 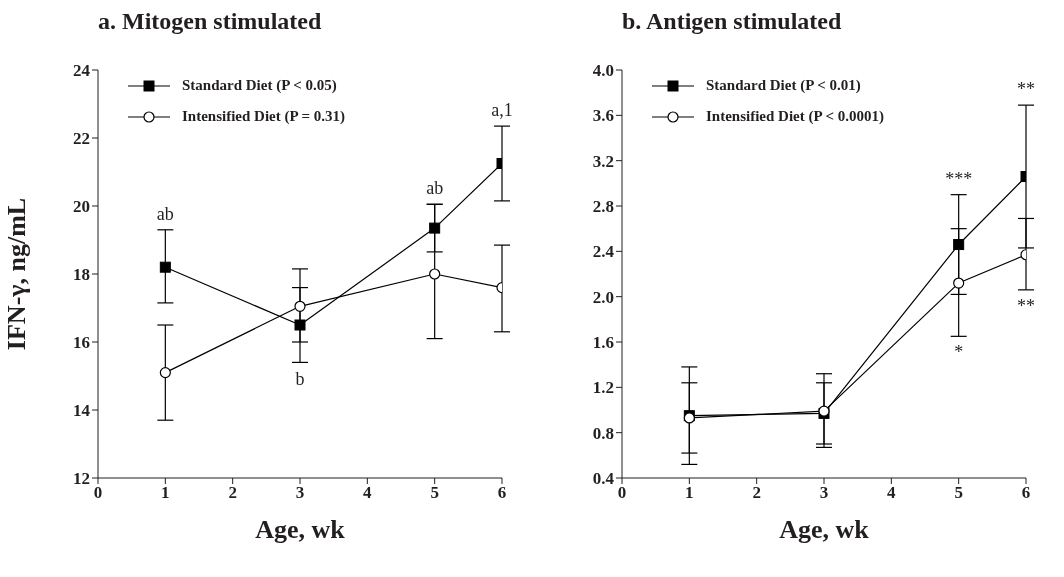 What do you see at coordinates (603, 343) in the screenshot?
I see `y-tick-label: 1.6` at bounding box center [603, 343].